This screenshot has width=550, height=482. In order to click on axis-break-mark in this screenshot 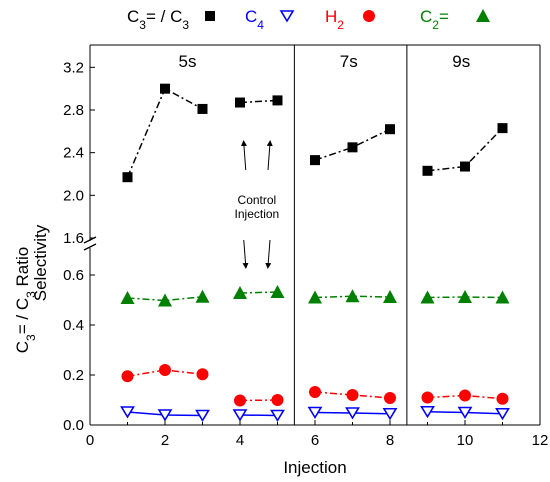, I will do `click(90, 247)`.